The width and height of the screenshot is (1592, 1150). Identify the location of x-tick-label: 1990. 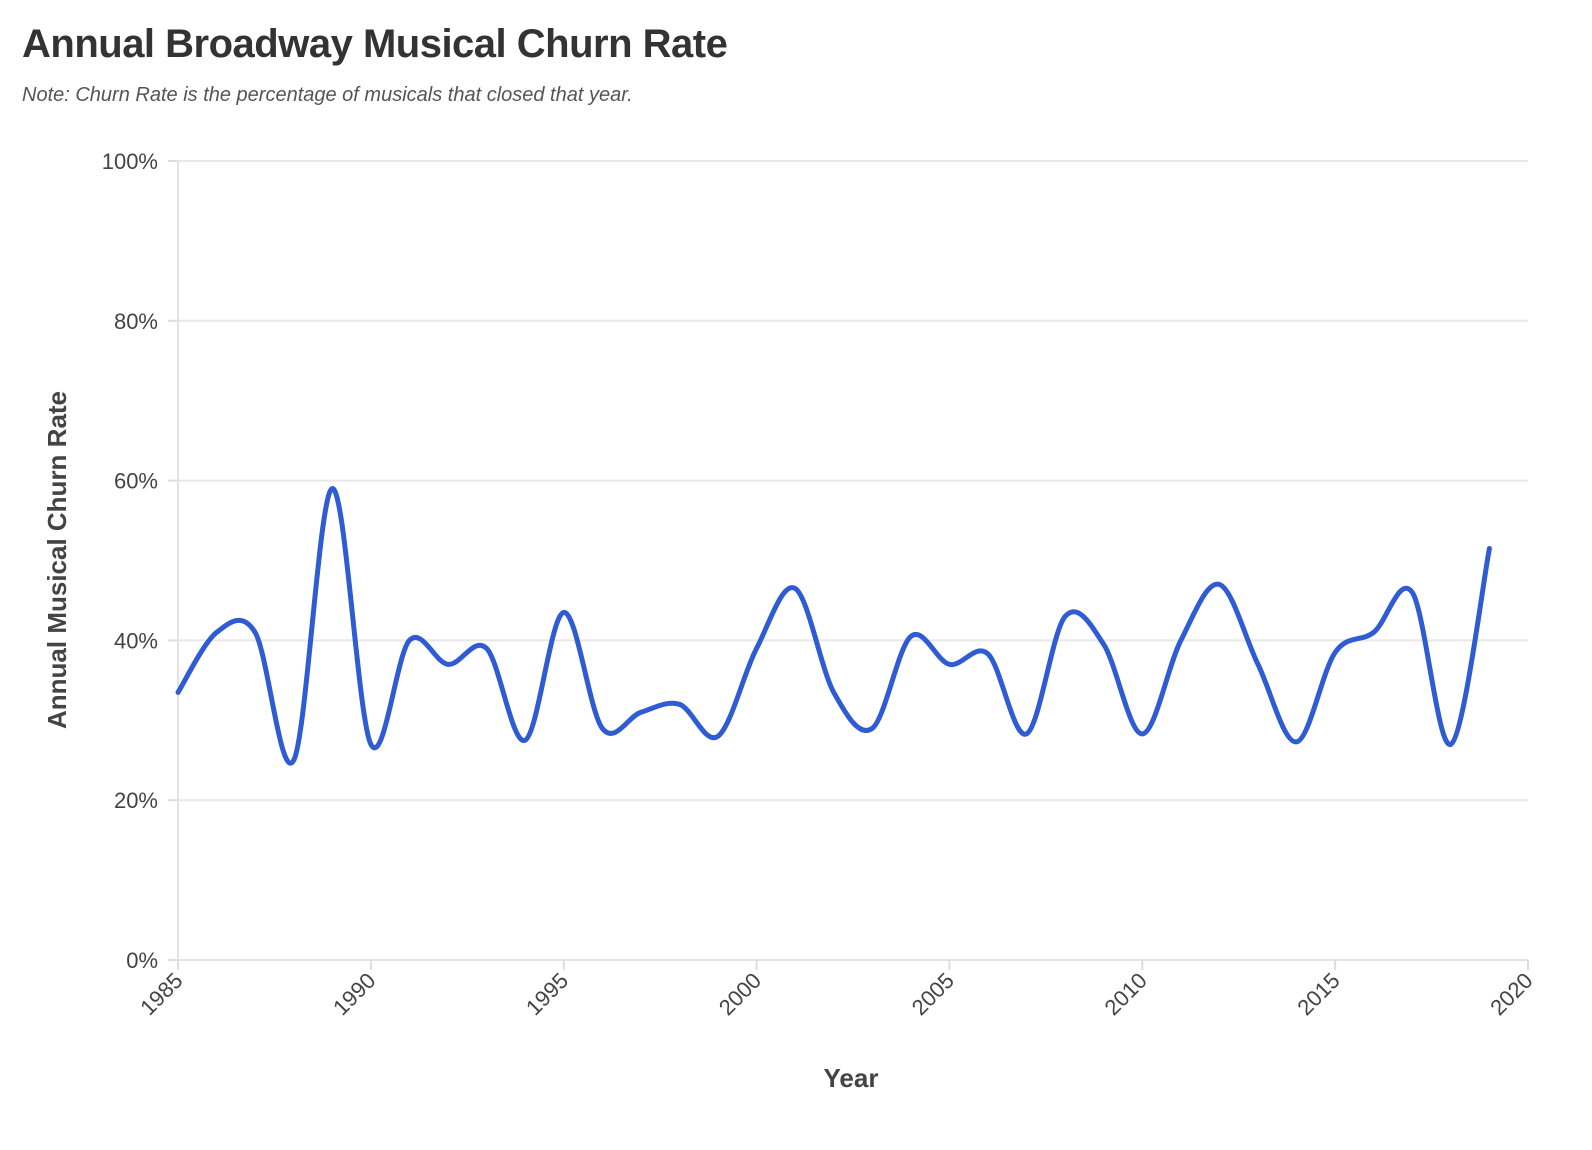
(354, 994).